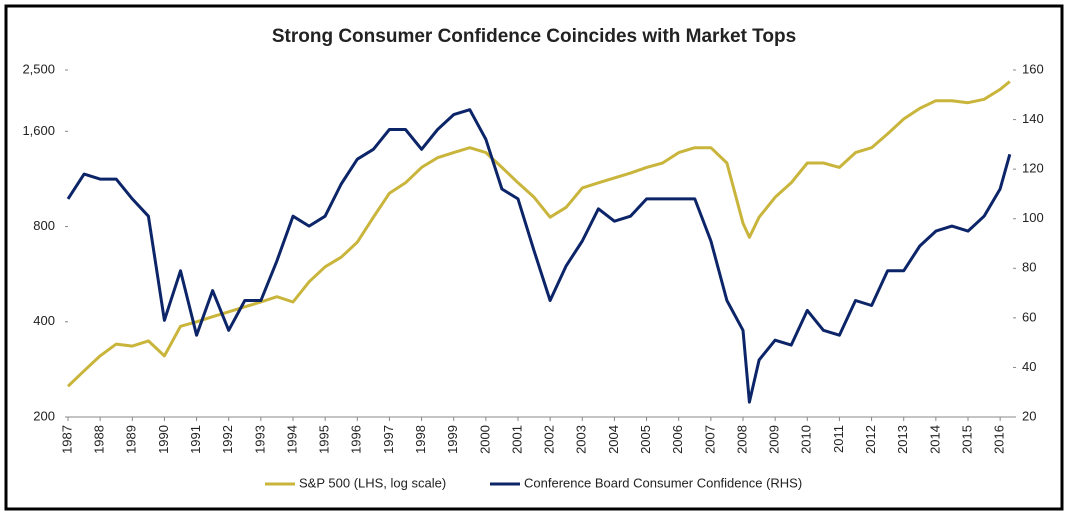 The width and height of the screenshot is (1070, 517). I want to click on x-tick-label: 2010, so click(806, 439).